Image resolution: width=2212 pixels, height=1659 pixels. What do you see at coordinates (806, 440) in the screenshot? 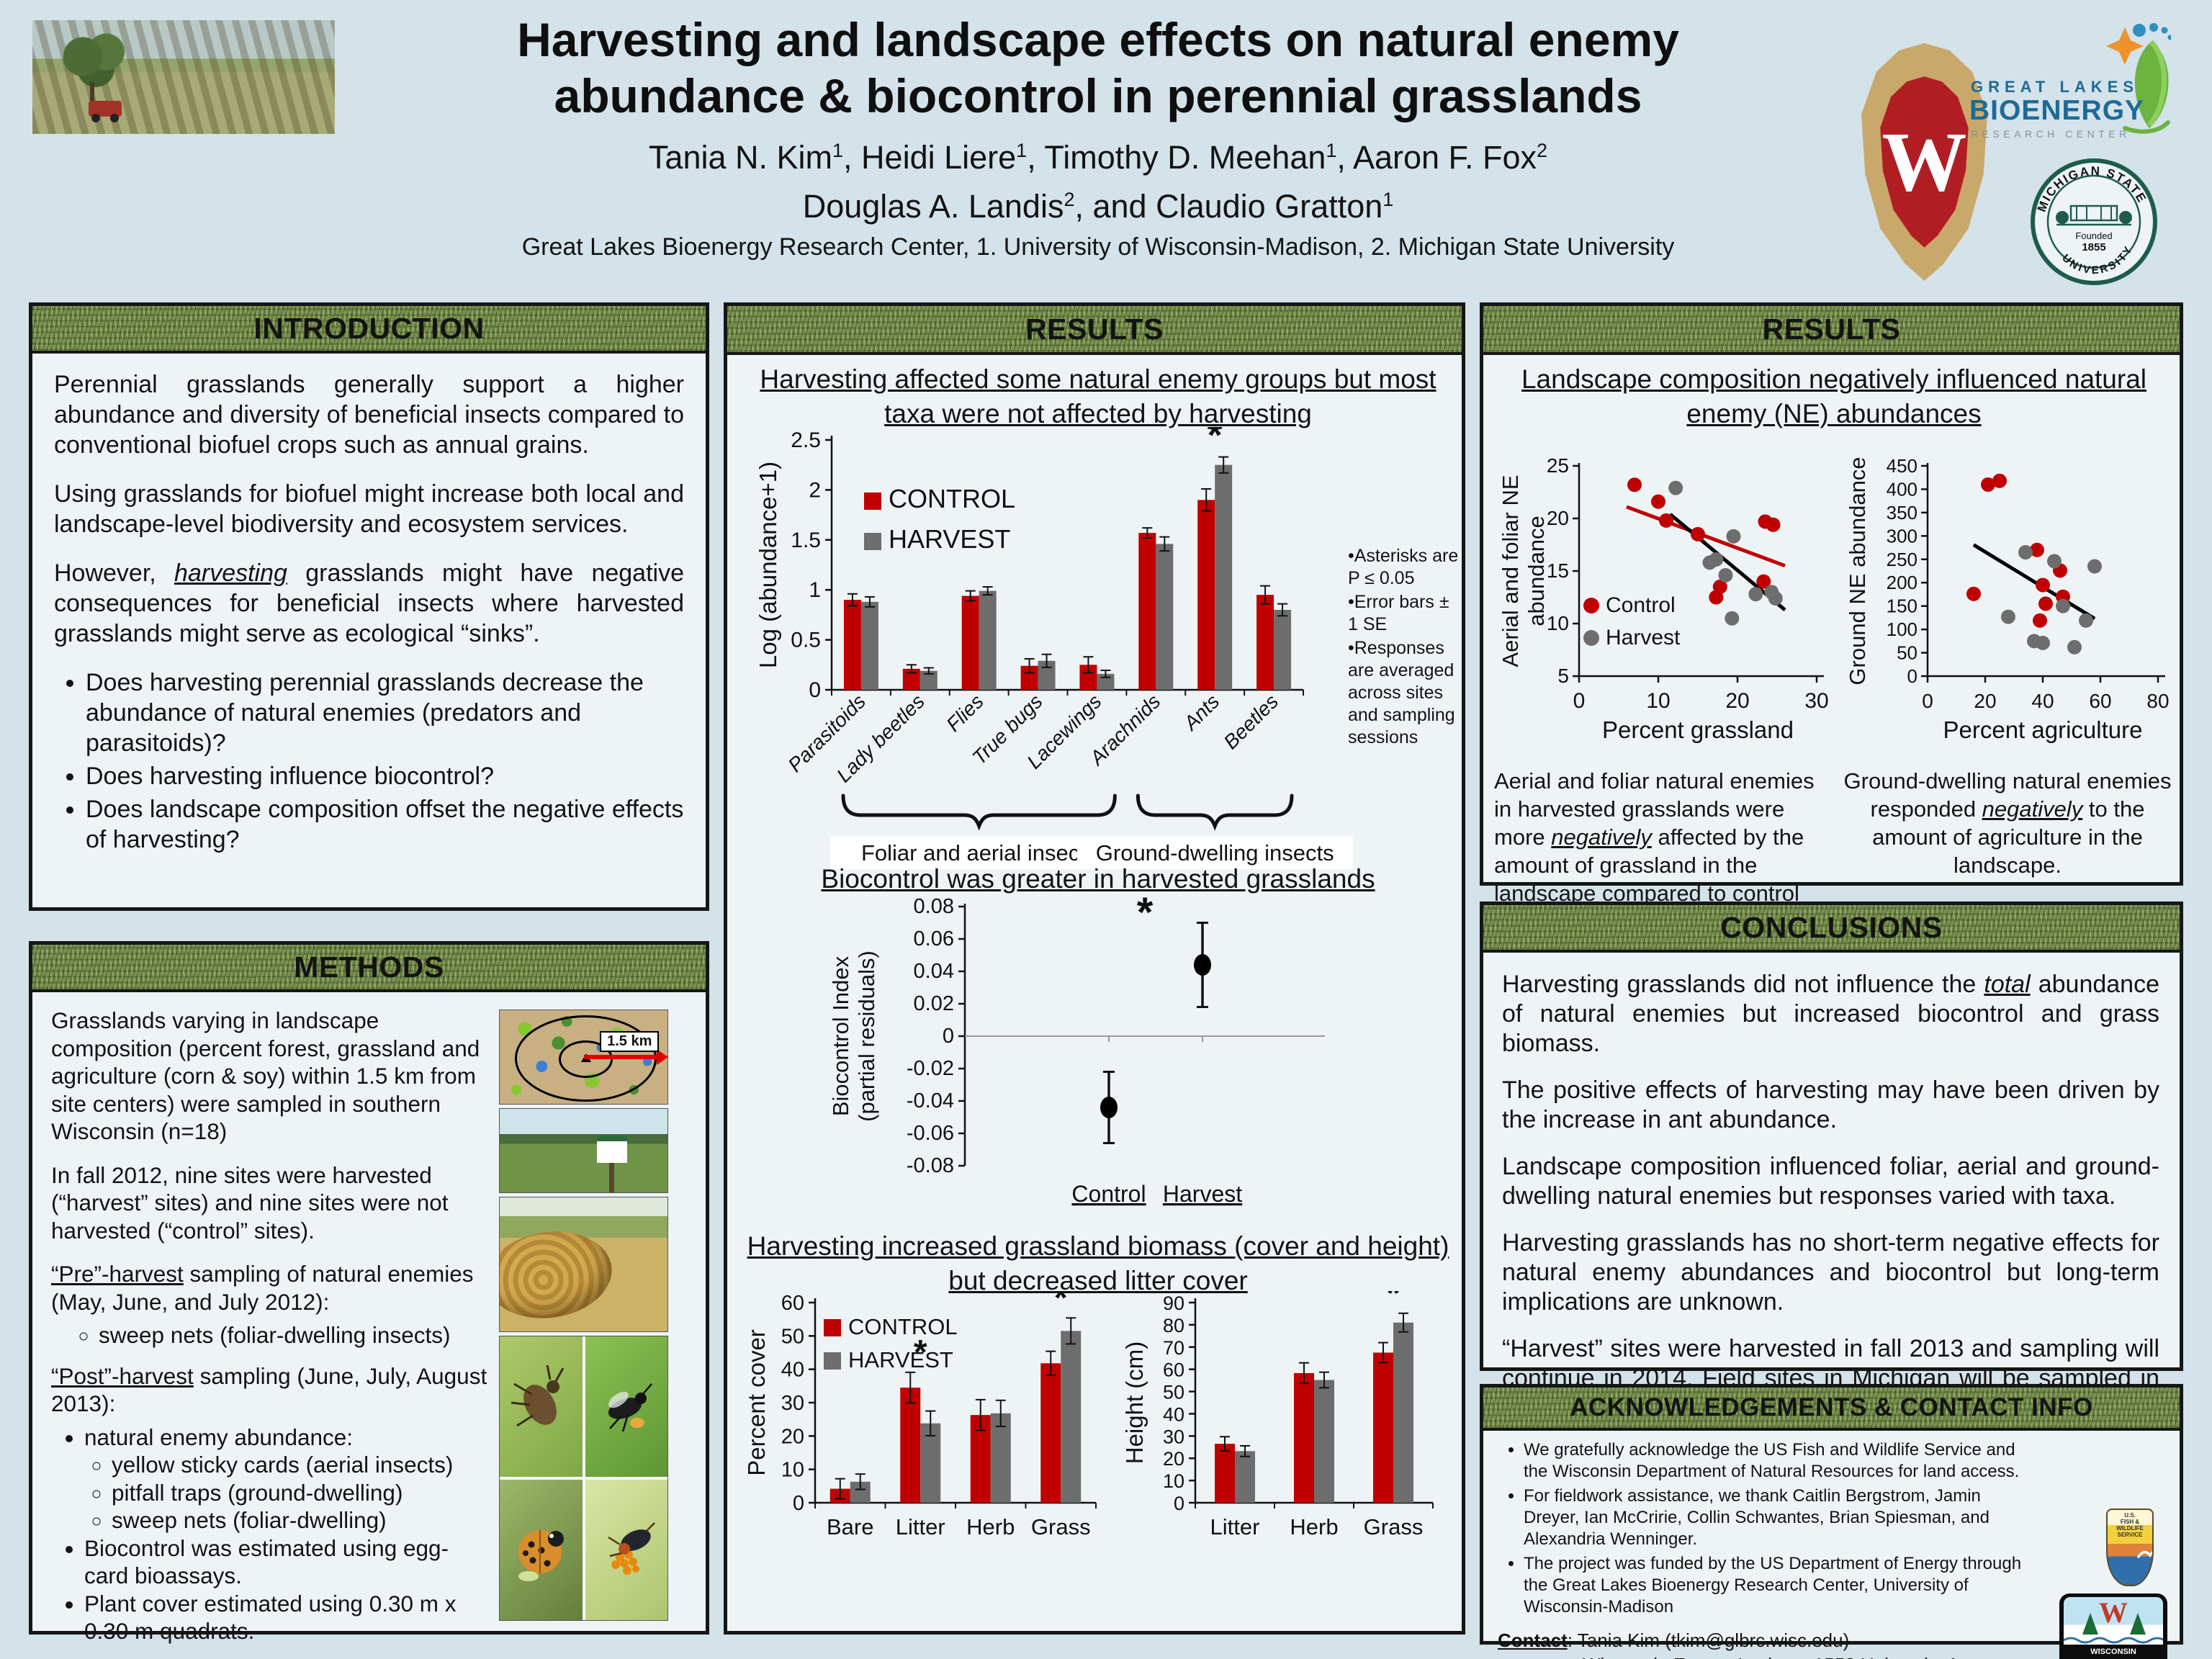
I see `svg-text: 2.5` at bounding box center [806, 440].